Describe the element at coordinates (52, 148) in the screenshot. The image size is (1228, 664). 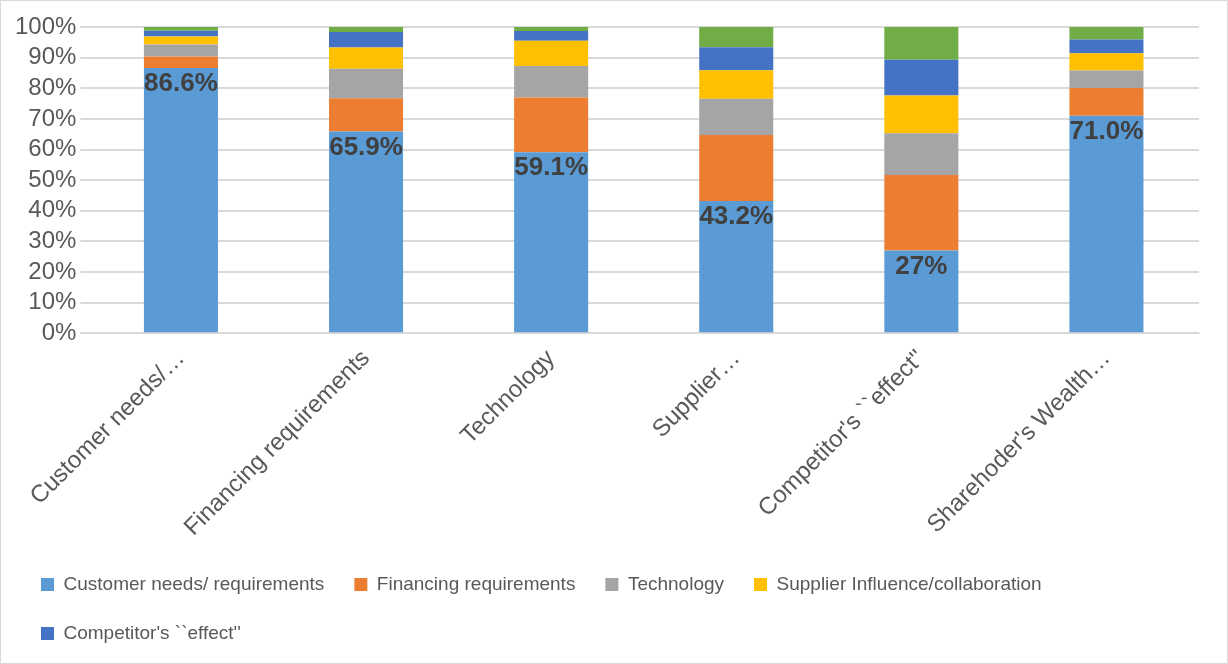
I see `y-tick-label: 60%` at that location.